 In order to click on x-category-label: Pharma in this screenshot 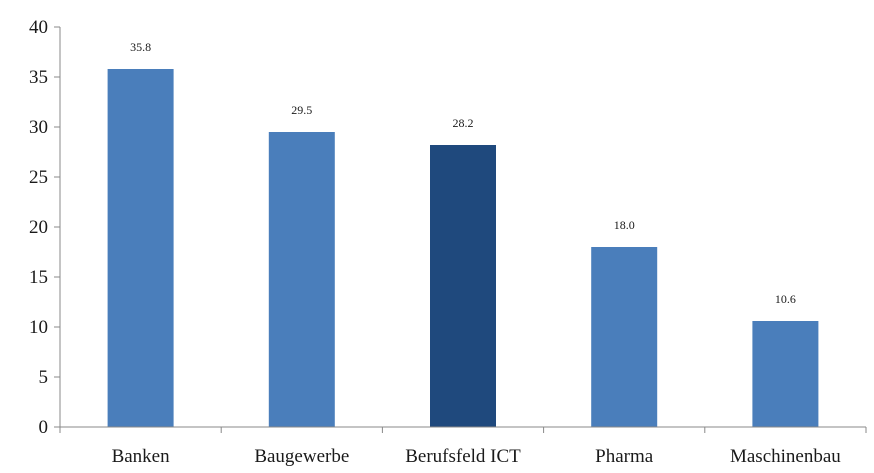, I will do `click(624, 456)`.